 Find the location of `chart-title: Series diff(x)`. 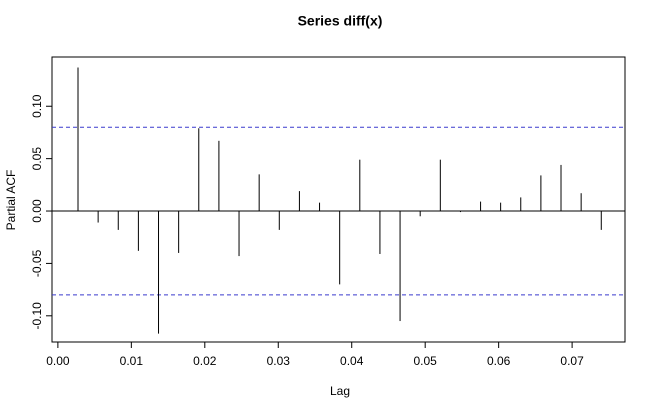

chart-title: Series diff(x) is located at coordinates (340, 21).